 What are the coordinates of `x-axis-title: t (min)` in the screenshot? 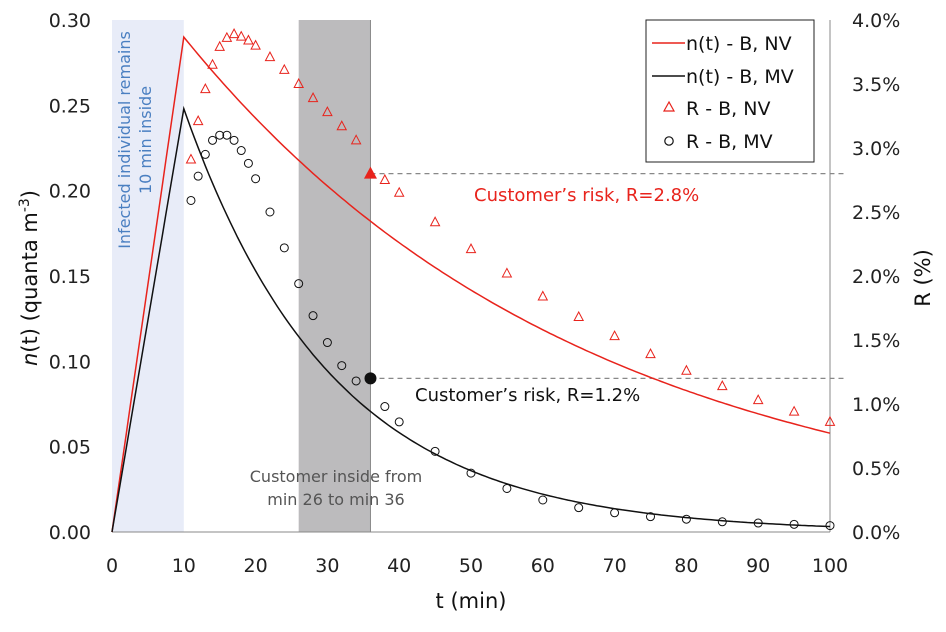 It's located at (471, 601).